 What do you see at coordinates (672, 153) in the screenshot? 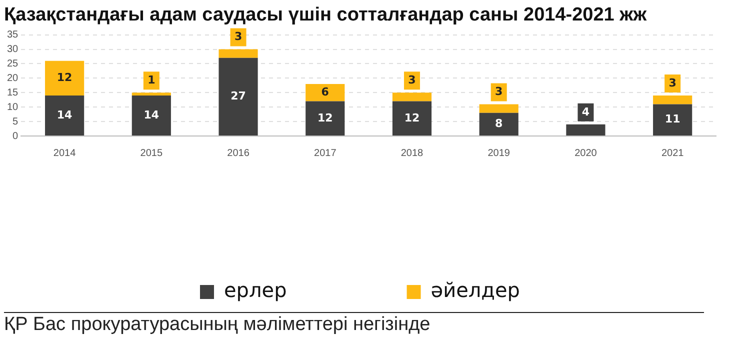
I see `x-tick-label: 2021` at bounding box center [672, 153].